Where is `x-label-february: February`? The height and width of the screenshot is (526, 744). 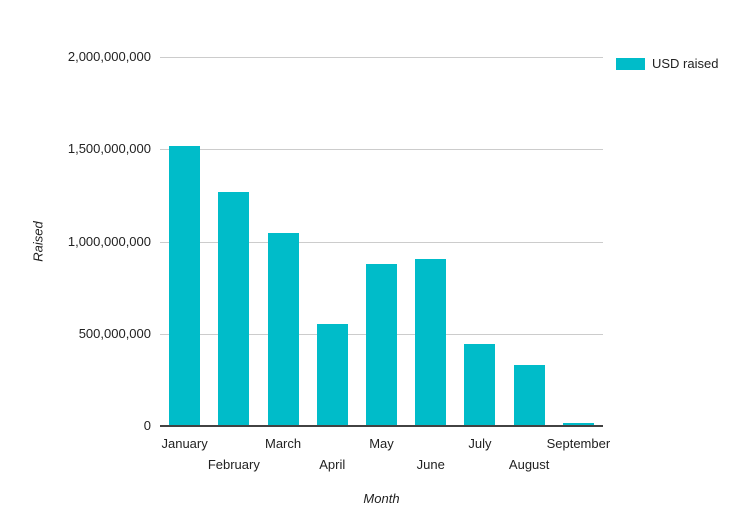
x-label-february: February is located at coordinates (233, 464).